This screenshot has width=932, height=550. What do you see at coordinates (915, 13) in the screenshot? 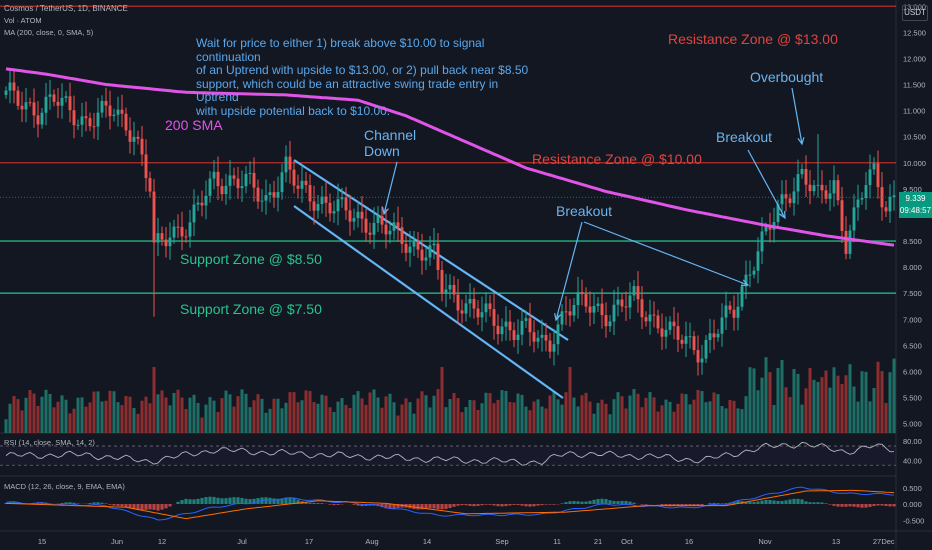
I see `currency-button: USDT` at bounding box center [915, 13].